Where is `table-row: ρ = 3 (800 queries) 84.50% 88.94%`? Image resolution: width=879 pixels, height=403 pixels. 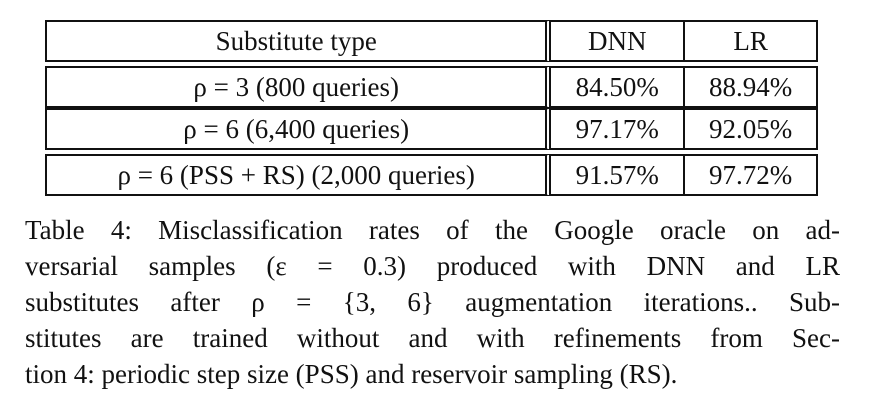 table-row: ρ = 3 (800 queries) 84.50% 88.94% is located at coordinates (431, 87).